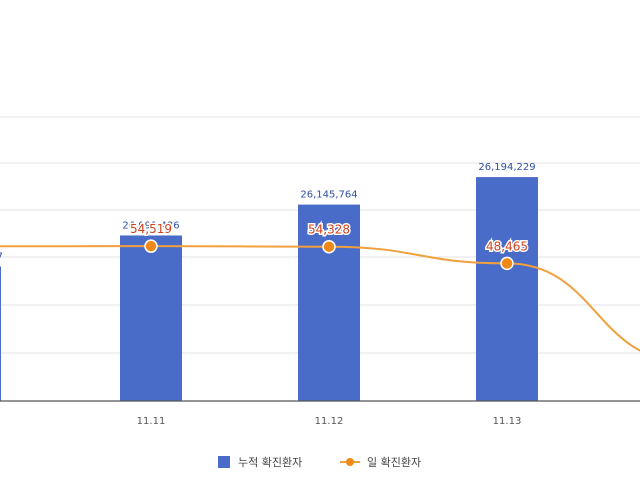 The image size is (640, 480). What do you see at coordinates (319, 462) in the screenshot?
I see `legend: 누적 확진환자 일 확진환자` at bounding box center [319, 462].